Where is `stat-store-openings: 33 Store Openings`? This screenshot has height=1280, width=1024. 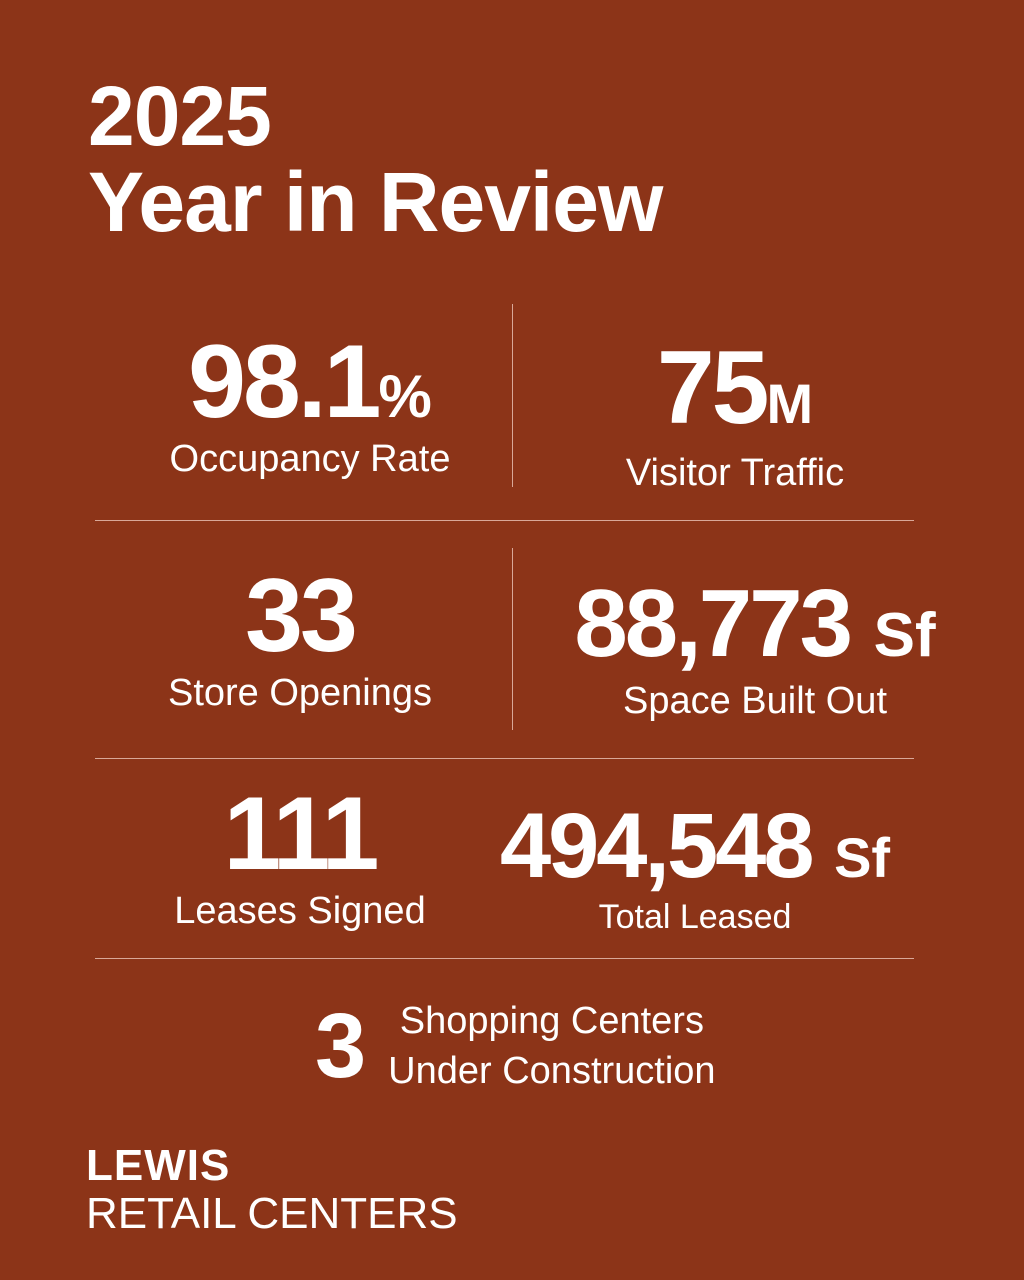
stat-store-openings: 33 Store Openings is located at coordinates (300, 638).